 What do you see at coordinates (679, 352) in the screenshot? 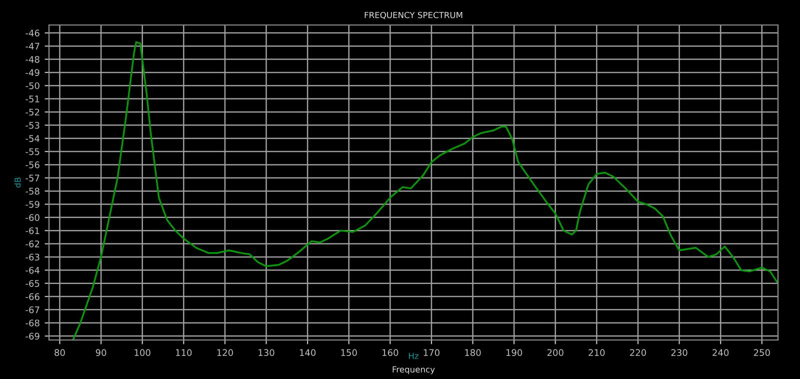
I see `x-tick-label: 230` at bounding box center [679, 352].